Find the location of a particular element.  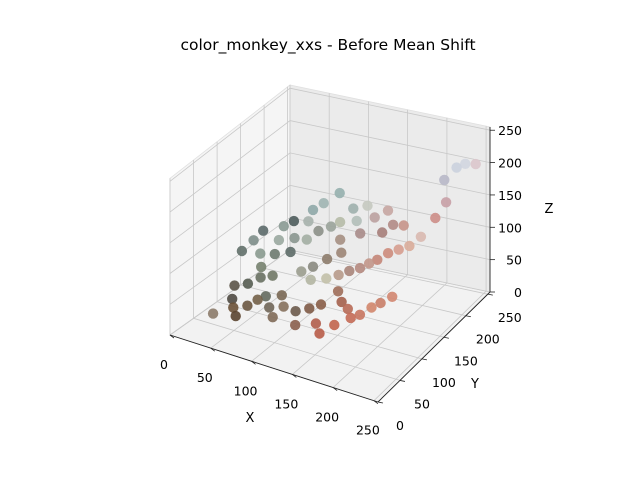

x-axis-line is located at coordinates (274, 368).